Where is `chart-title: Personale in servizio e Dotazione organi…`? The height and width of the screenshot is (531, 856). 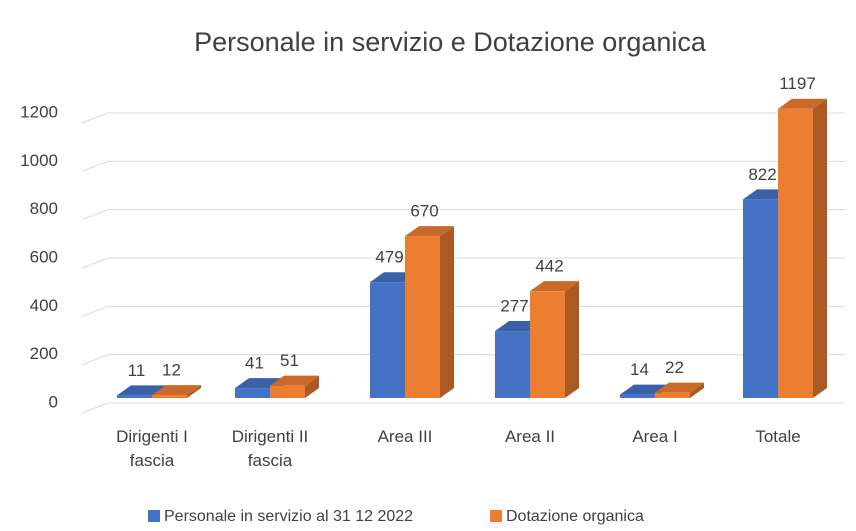 chart-title: Personale in servizio e Dotazione organi… is located at coordinates (450, 42).